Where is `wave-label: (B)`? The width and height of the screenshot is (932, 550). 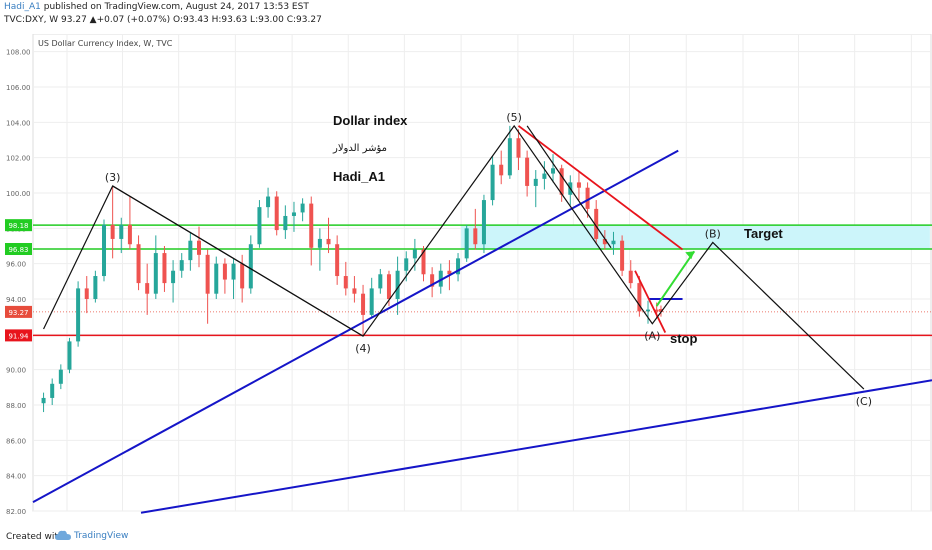 wave-label: (B) is located at coordinates (713, 233).